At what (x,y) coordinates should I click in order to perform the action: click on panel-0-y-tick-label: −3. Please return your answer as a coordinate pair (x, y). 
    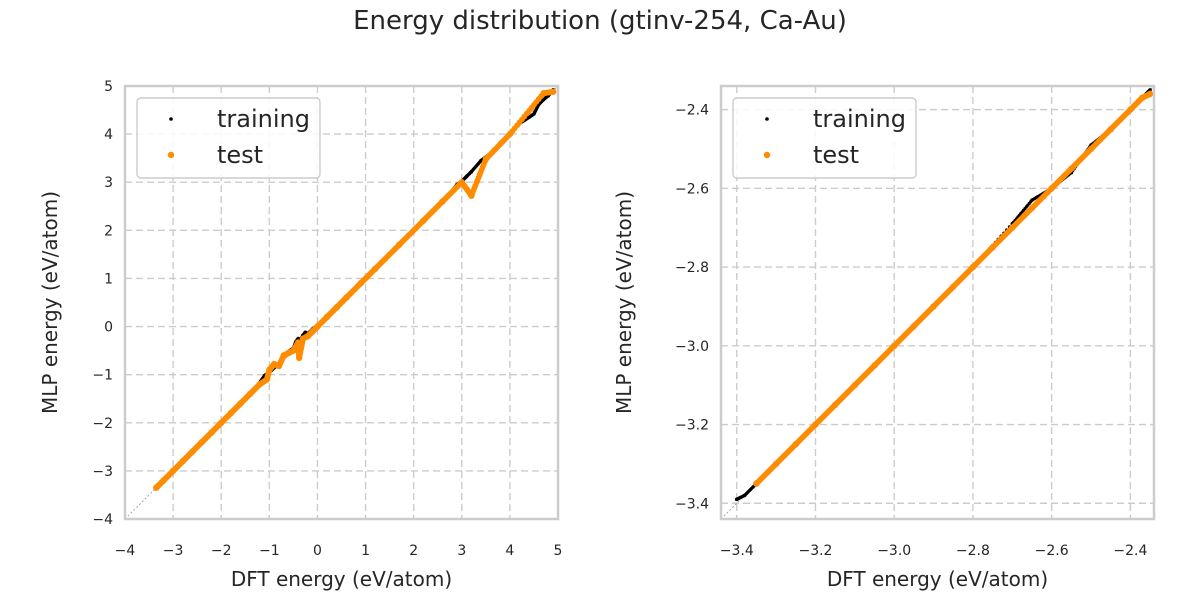
    Looking at the image, I should click on (102, 472).